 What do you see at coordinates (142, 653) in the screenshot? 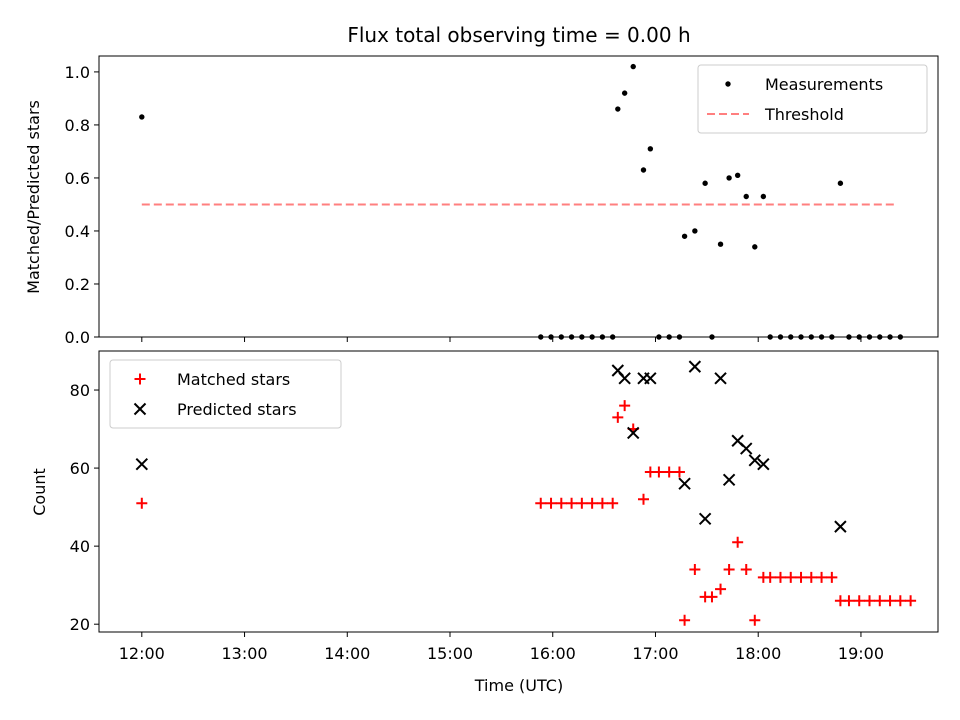
I see `bottom-x-tick-label: 12:00` at bounding box center [142, 653].